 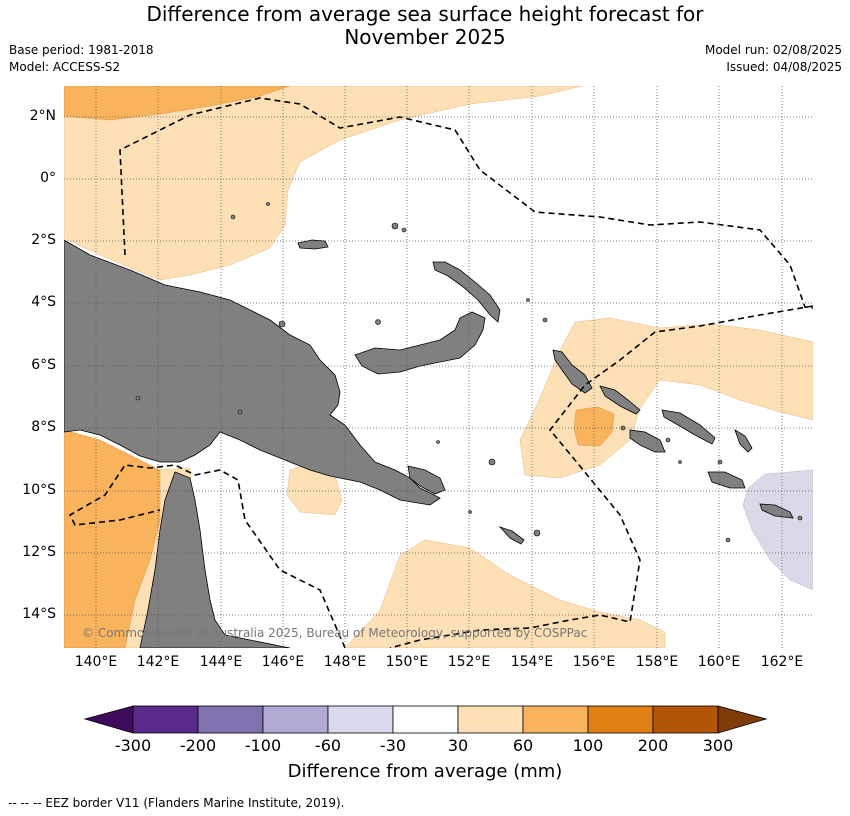 What do you see at coordinates (466, 292) in the screenshot?
I see `land-new-ireland` at bounding box center [466, 292].